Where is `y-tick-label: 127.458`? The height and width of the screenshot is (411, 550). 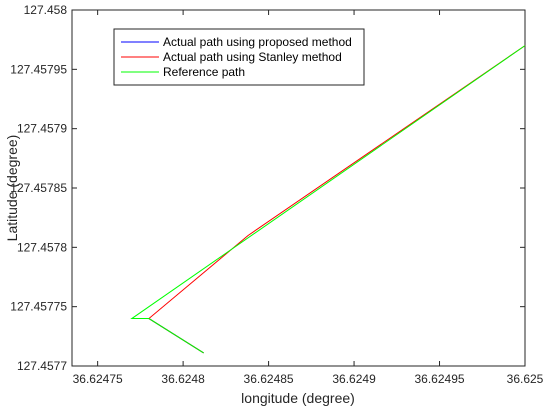
y-tick-label: 127.458 is located at coordinates (46, 10).